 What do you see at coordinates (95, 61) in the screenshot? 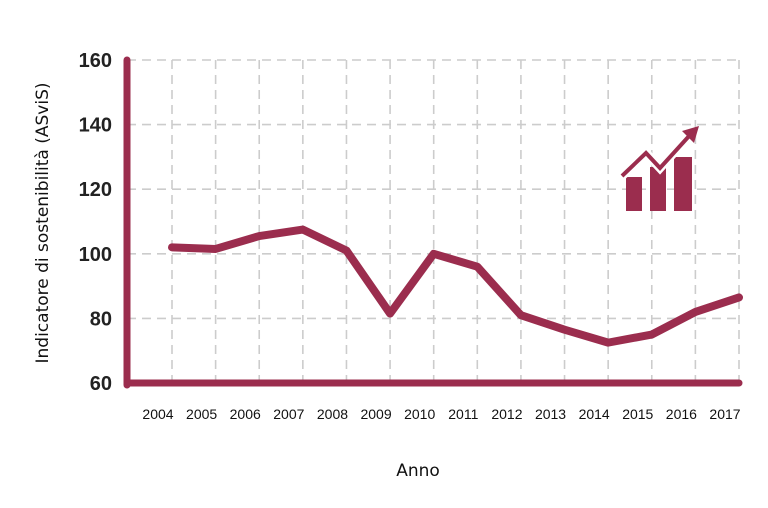
I see `y-tick-label: 160` at bounding box center [95, 61].